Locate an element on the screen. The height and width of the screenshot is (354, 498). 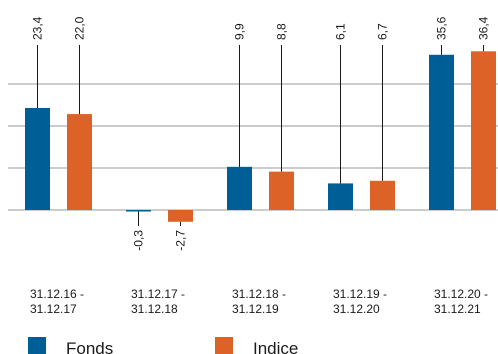
category-label-2: 31.12.18 - is located at coordinates (259, 294).